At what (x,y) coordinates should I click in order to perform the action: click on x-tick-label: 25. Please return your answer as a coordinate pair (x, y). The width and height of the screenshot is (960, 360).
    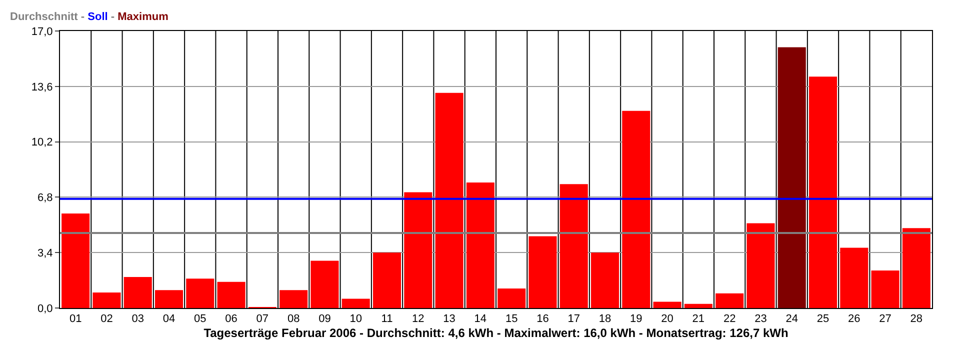
    Looking at the image, I should click on (823, 319).